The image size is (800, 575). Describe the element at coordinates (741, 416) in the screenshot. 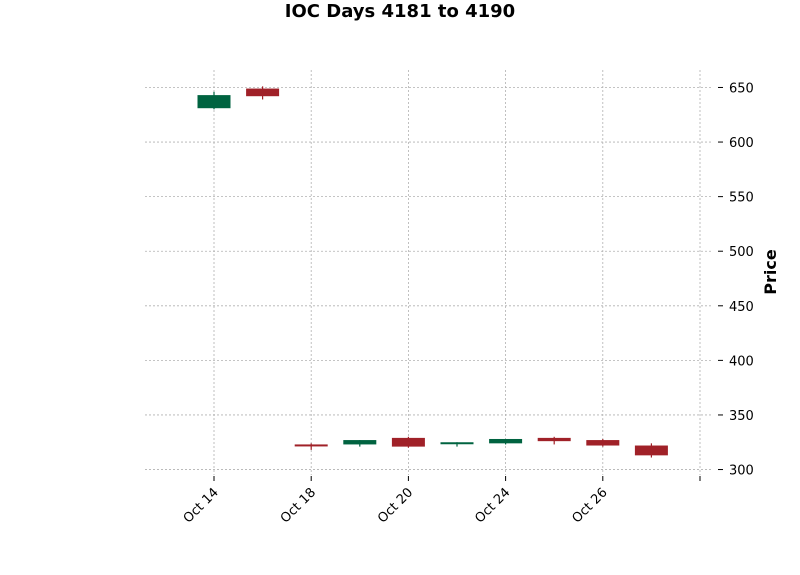

I see `y-tick-label: 350` at that location.